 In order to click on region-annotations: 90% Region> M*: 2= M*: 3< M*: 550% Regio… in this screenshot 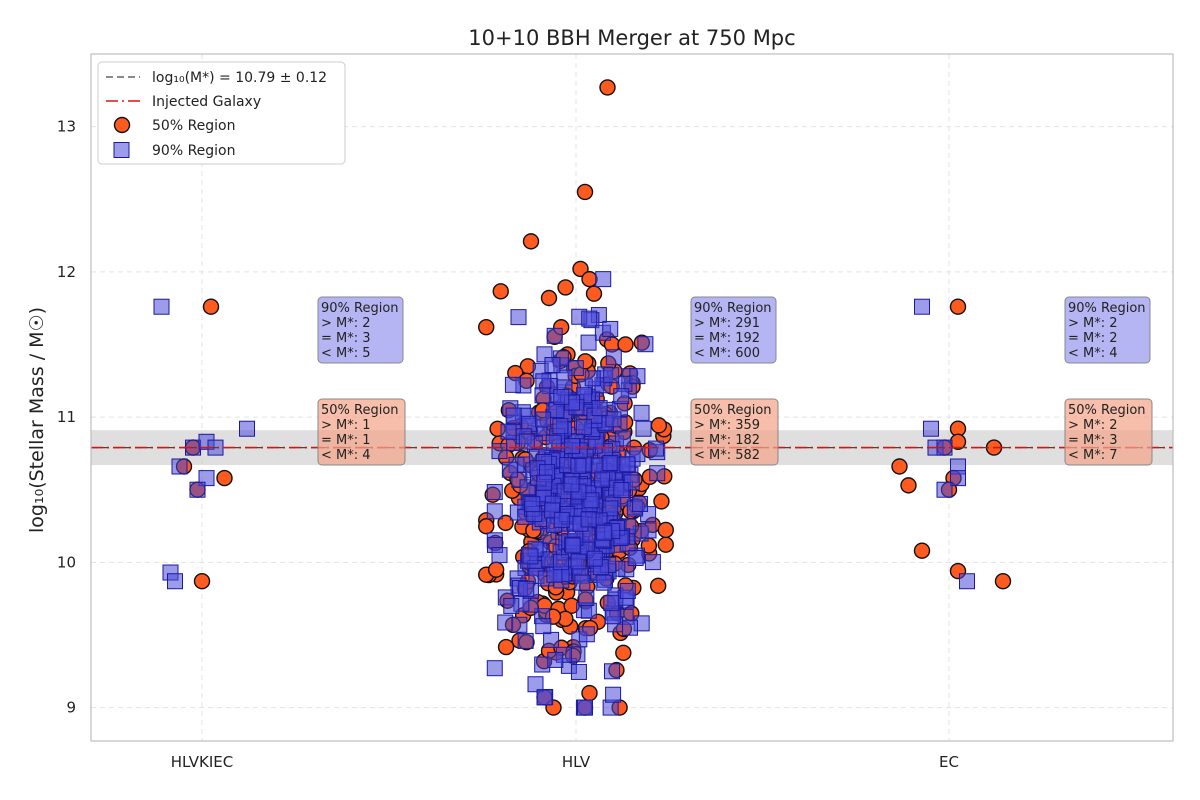, I will do `click(735, 381)`.